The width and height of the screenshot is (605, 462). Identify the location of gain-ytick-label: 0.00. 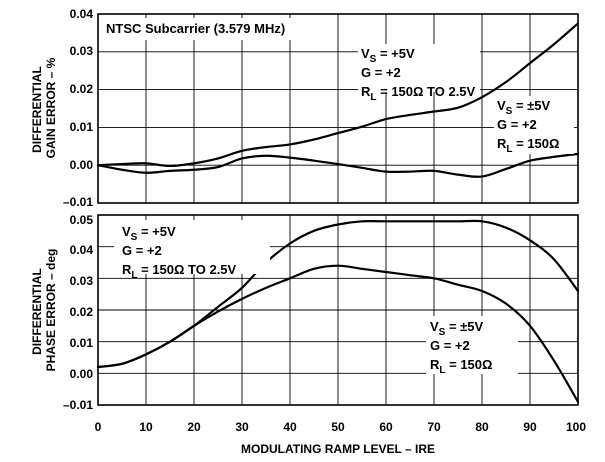
(82, 165).